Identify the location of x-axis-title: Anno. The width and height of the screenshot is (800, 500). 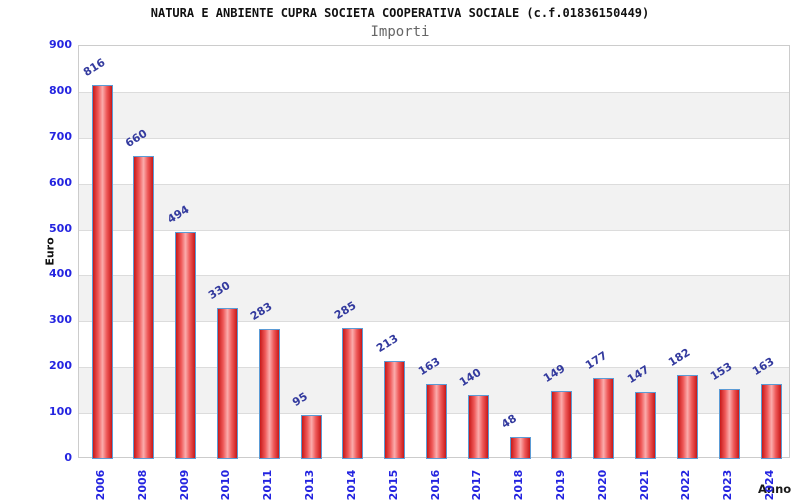
(775, 489).